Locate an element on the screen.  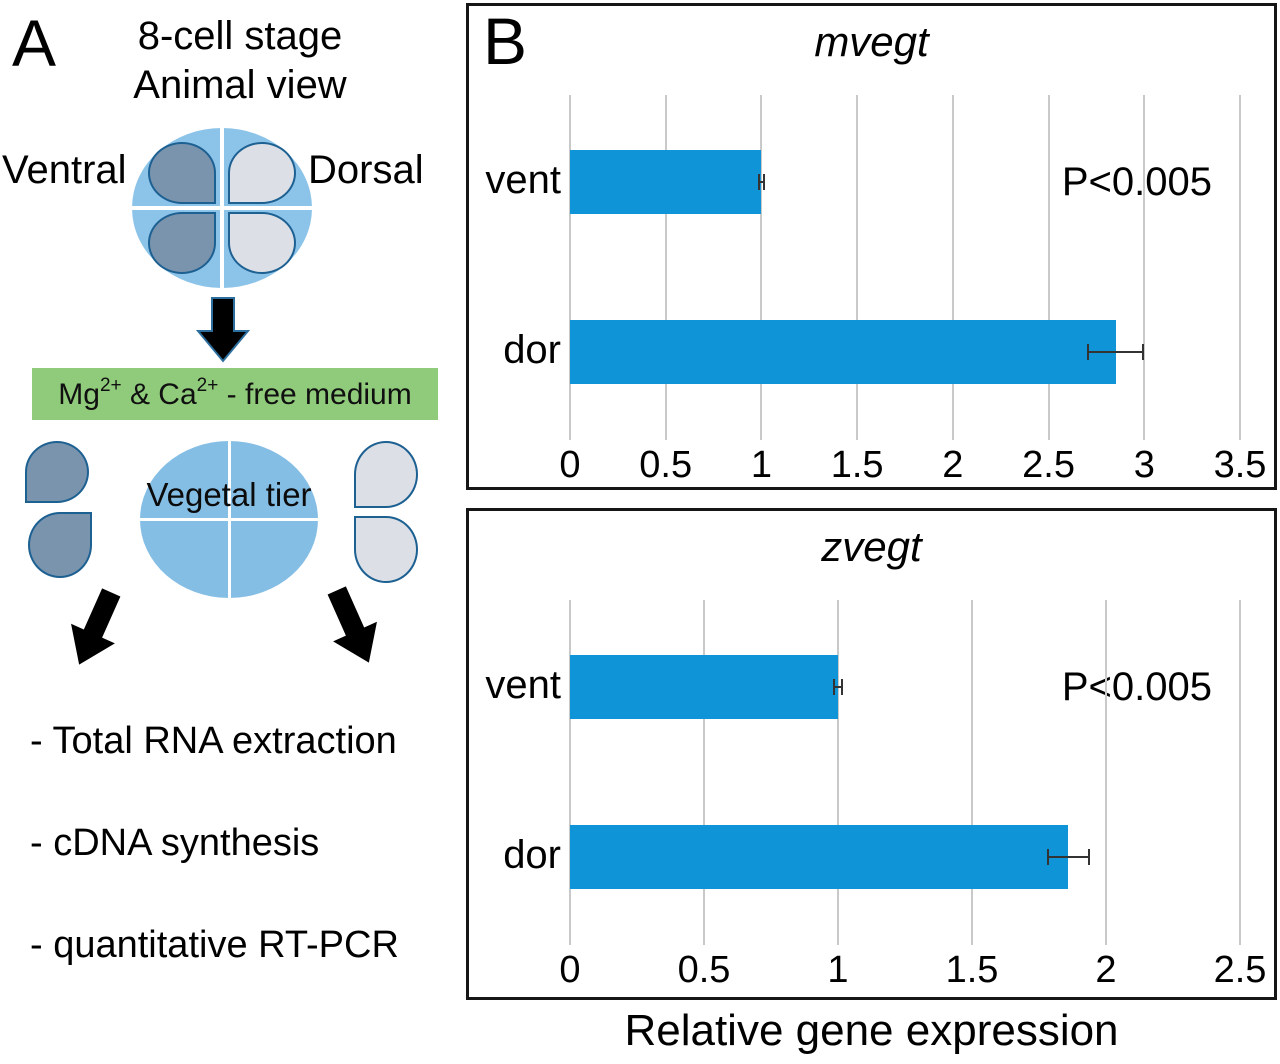
ventral-cell-isolated-bottom is located at coordinates (60, 545).